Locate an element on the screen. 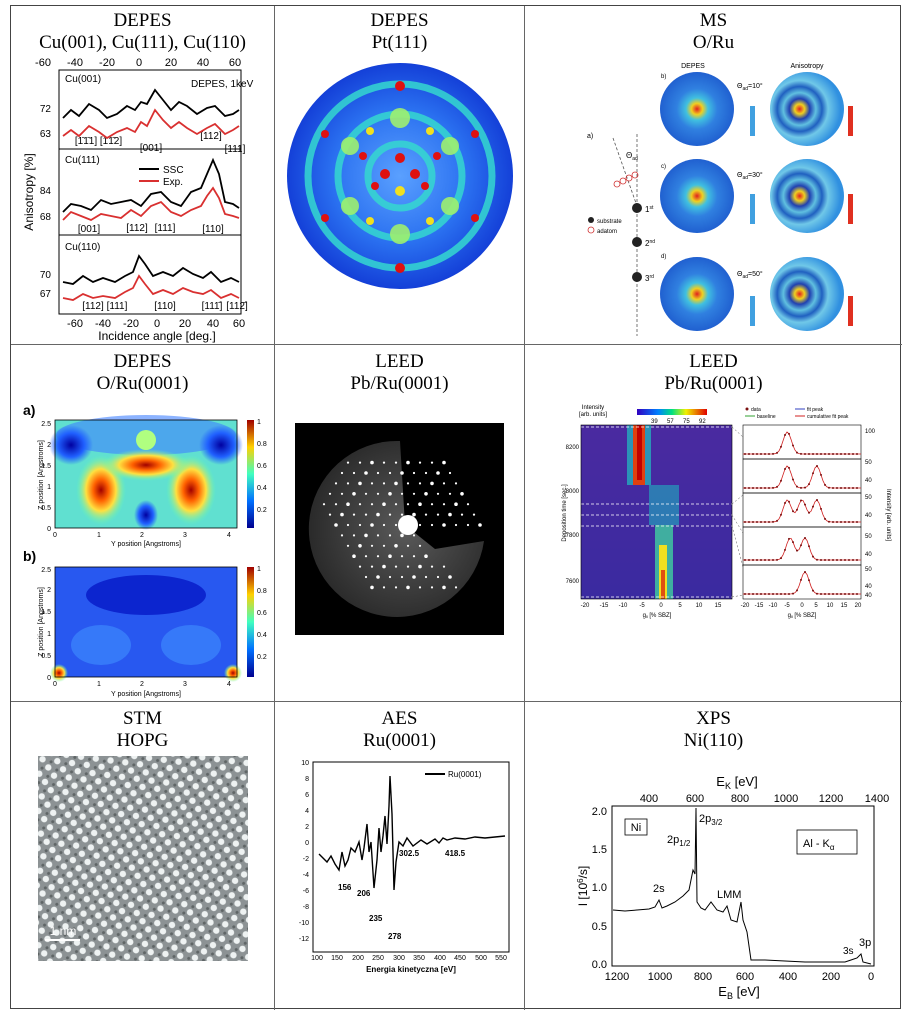  svg-text: 5 is located at coordinates (816, 606).